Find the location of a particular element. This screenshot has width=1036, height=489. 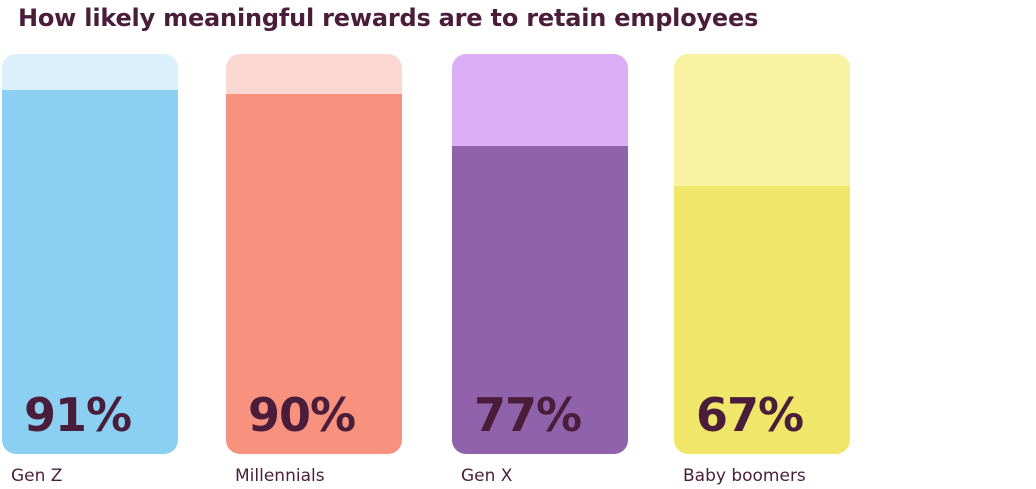

category-label: Gen X is located at coordinates (487, 476).